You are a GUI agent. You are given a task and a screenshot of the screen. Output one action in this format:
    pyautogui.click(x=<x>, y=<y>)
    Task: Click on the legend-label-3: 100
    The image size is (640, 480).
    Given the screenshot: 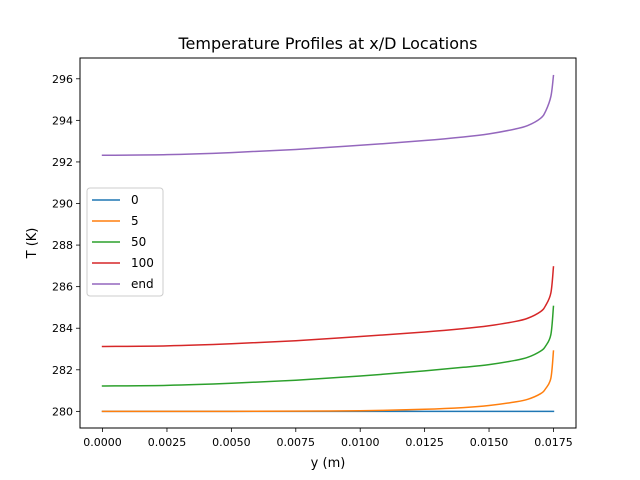 What is the action you would take?
    pyautogui.click(x=142, y=263)
    